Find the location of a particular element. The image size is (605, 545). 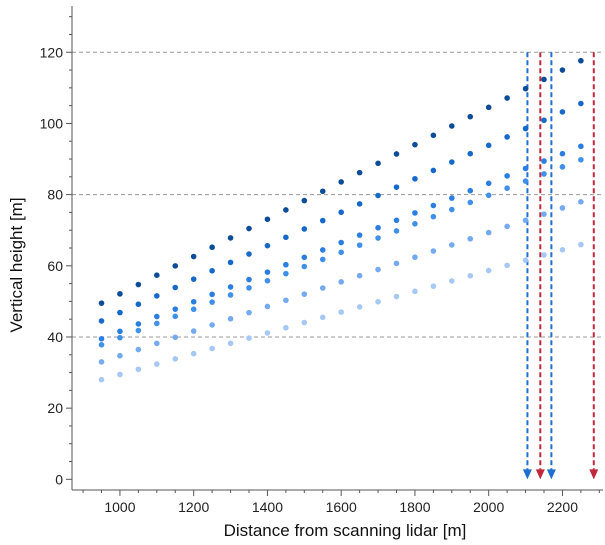

y-tick-label: 120 is located at coordinates (52, 52).